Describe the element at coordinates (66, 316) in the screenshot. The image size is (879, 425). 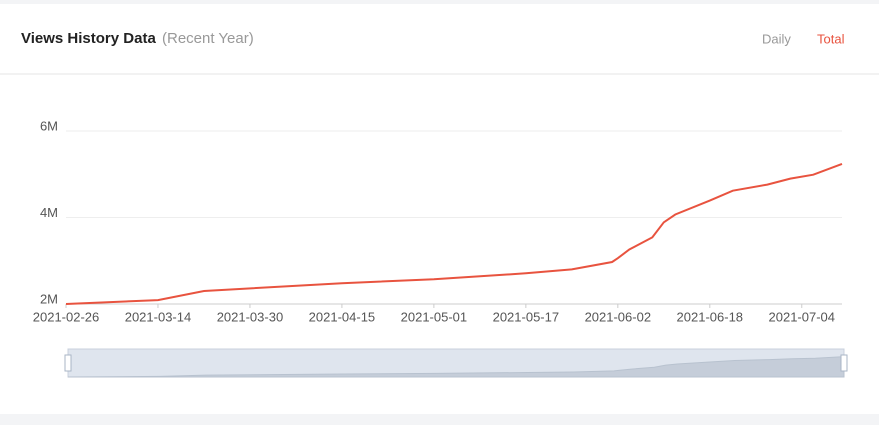
I see `x-tick-label: 2021-02-26` at that location.